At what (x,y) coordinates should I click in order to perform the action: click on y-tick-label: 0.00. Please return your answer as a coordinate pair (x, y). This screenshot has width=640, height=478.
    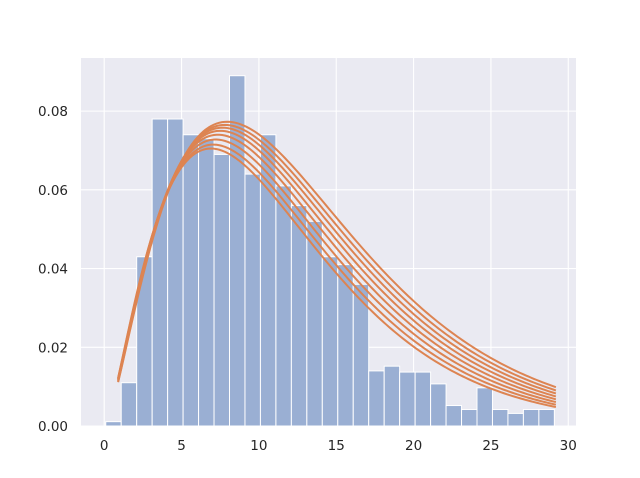
    Looking at the image, I should click on (53, 427).